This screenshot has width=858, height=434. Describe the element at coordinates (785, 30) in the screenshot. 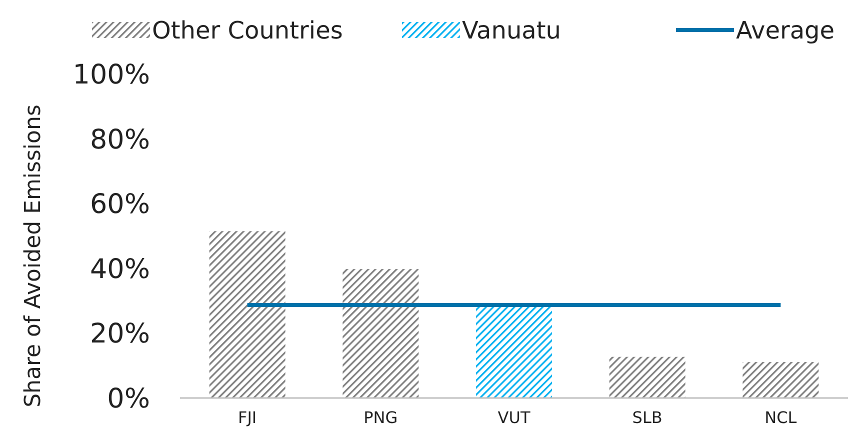

I see `legend-label: Average` at that location.